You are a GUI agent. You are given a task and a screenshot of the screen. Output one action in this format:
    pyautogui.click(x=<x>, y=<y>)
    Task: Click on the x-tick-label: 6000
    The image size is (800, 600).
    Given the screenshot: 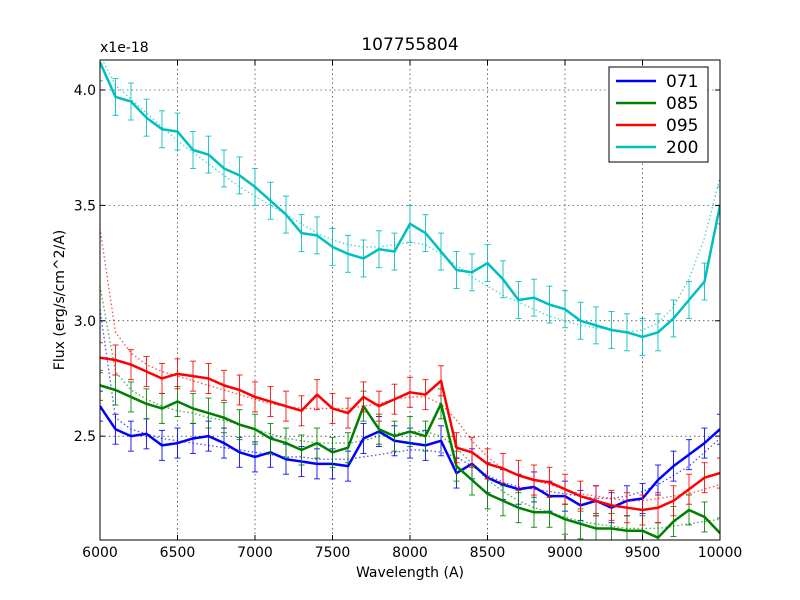 What is the action you would take?
    pyautogui.click(x=100, y=553)
    